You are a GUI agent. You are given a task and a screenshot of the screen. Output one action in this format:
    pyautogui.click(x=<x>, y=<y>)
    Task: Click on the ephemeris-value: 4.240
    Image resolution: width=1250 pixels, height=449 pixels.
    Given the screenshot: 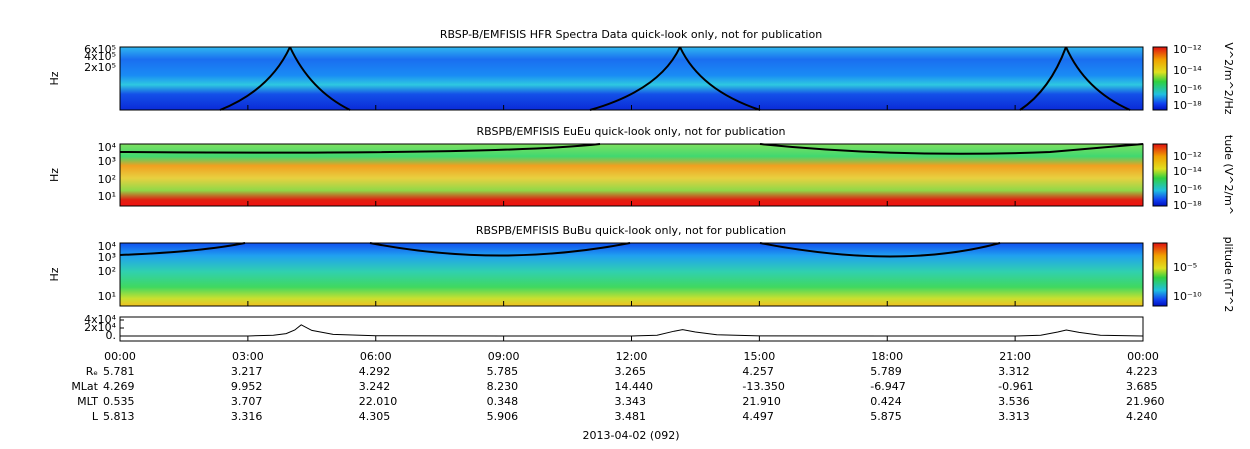 What is the action you would take?
    pyautogui.click(x=1142, y=416)
    